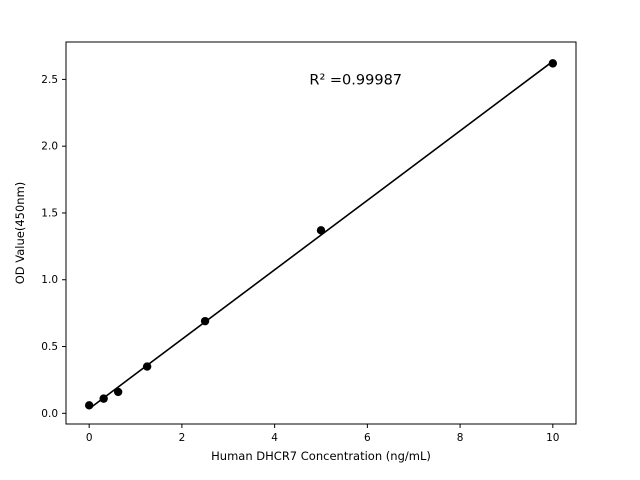 The width and height of the screenshot is (640, 480). I want to click on y-tick-label: 0.5, so click(49, 347).